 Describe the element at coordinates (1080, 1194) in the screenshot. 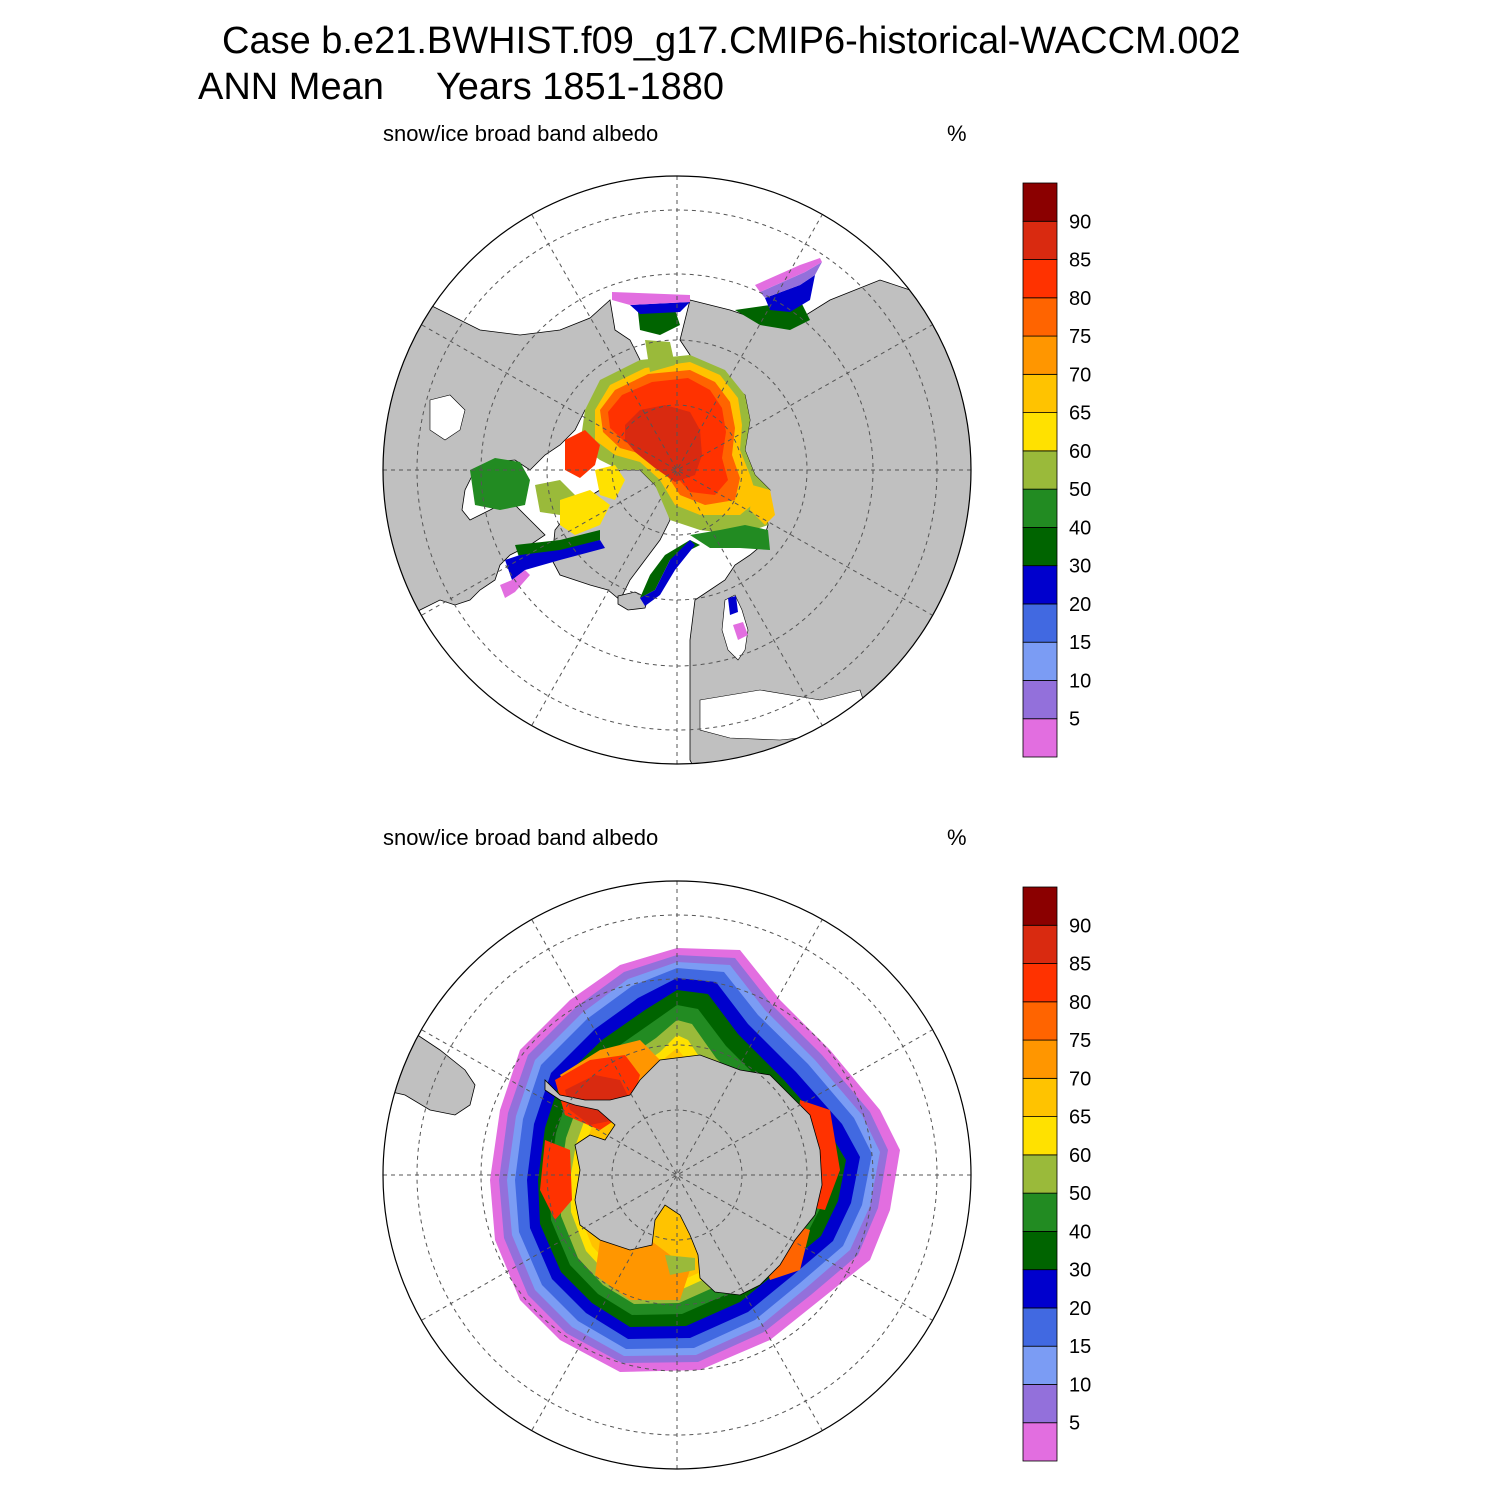

I see `south-colorbar-label: 50` at that location.